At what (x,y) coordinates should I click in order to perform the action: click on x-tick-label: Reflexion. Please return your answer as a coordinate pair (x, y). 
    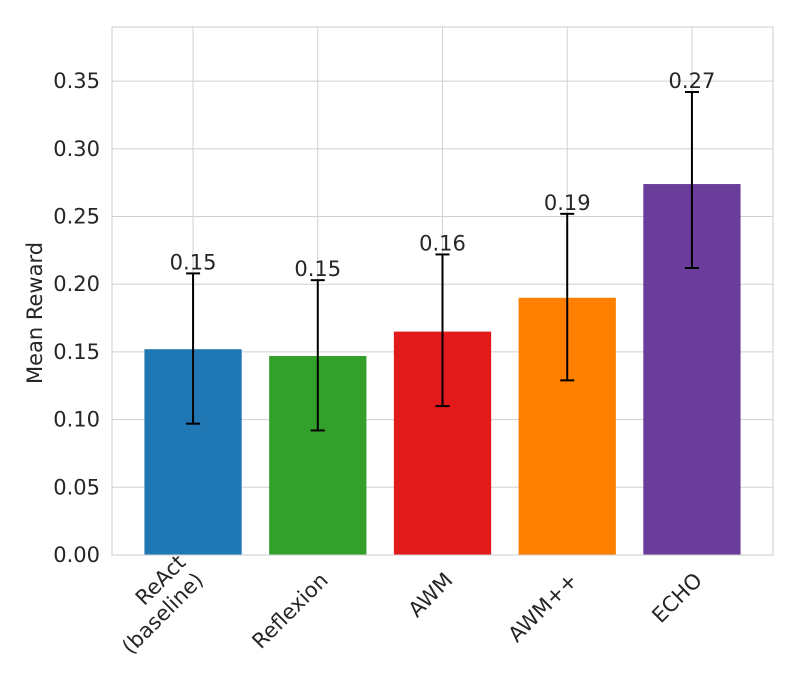
    Looking at the image, I should click on (289, 610).